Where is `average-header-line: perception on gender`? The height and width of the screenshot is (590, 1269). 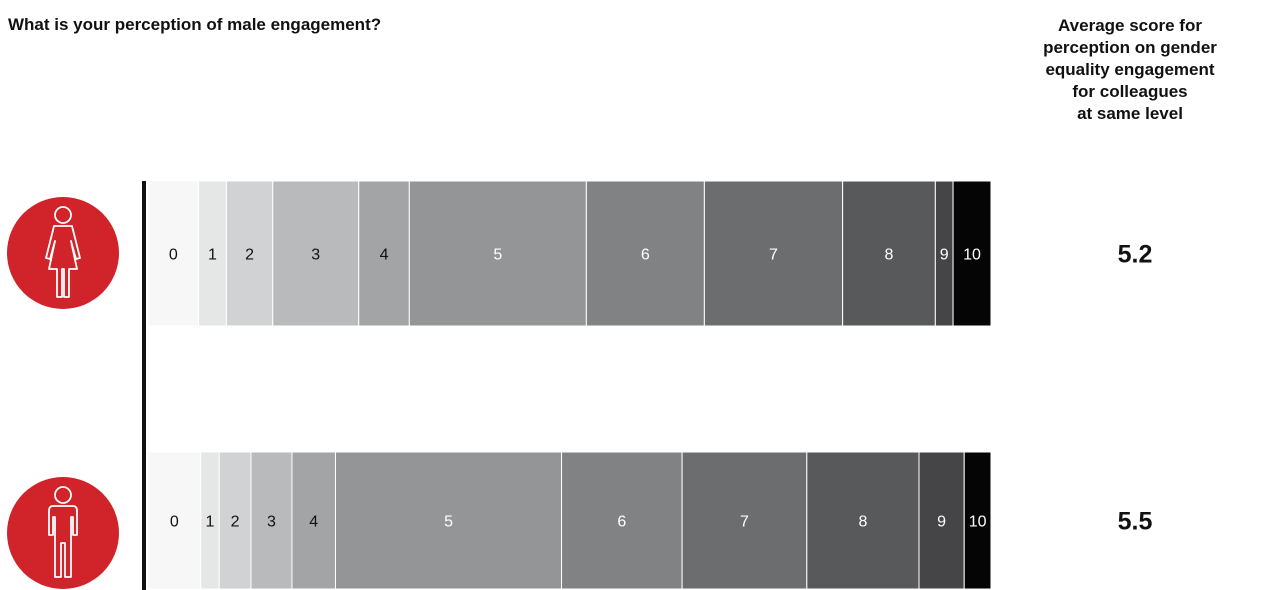 average-header-line: perception on gender is located at coordinates (1130, 47).